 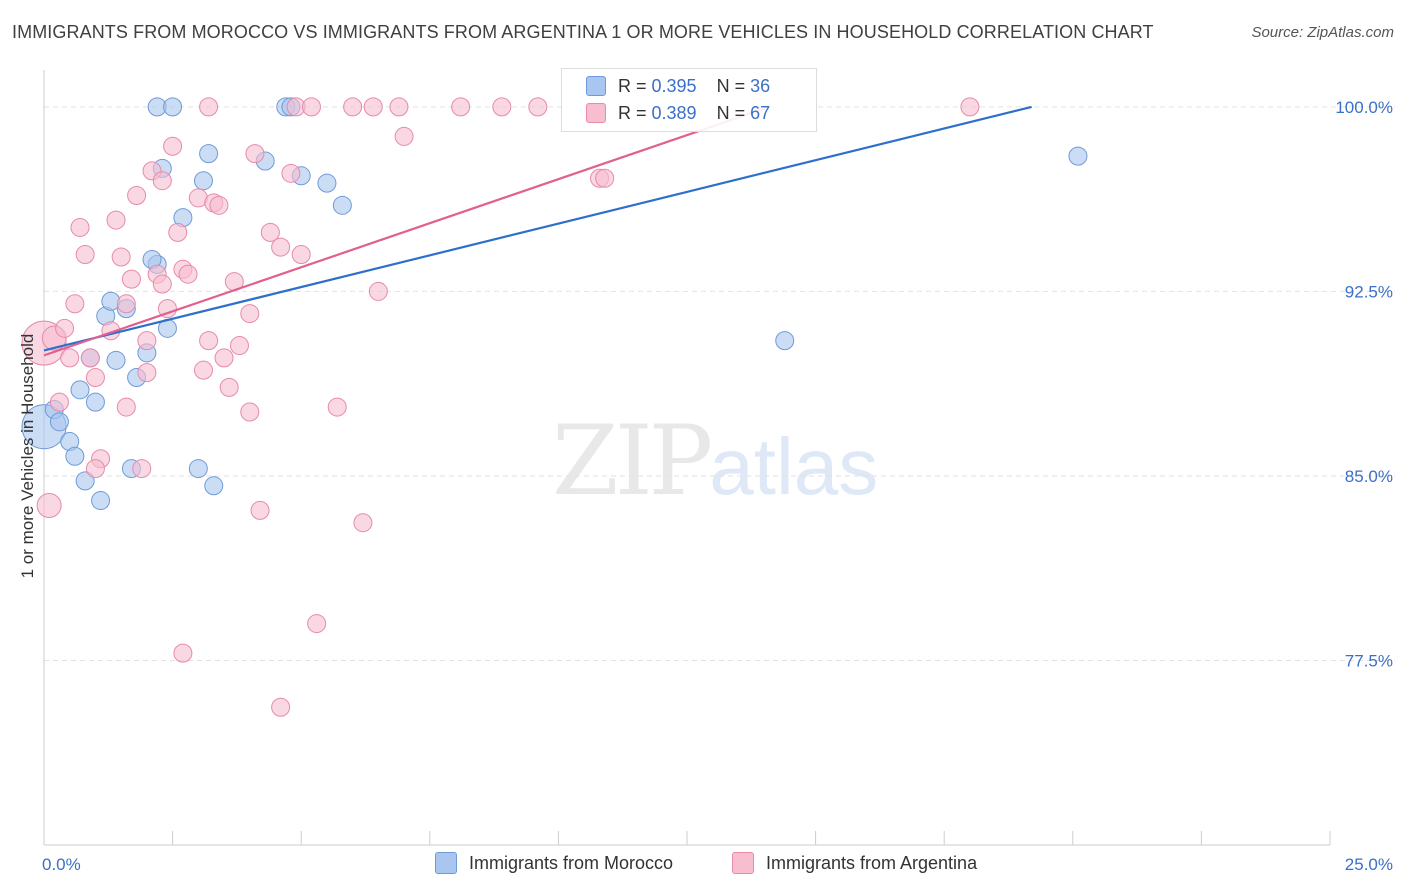 I want to click on legend-row-morocco: R = 0.395 N = 36, so click(x=678, y=86).